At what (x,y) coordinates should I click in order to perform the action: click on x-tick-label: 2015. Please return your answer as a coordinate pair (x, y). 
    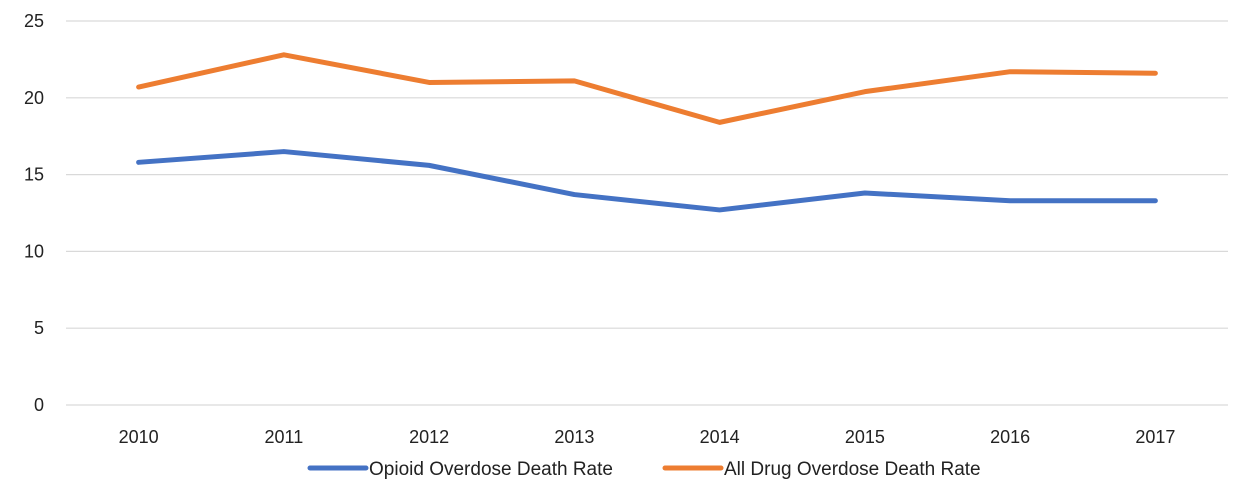
    Looking at the image, I should click on (865, 437).